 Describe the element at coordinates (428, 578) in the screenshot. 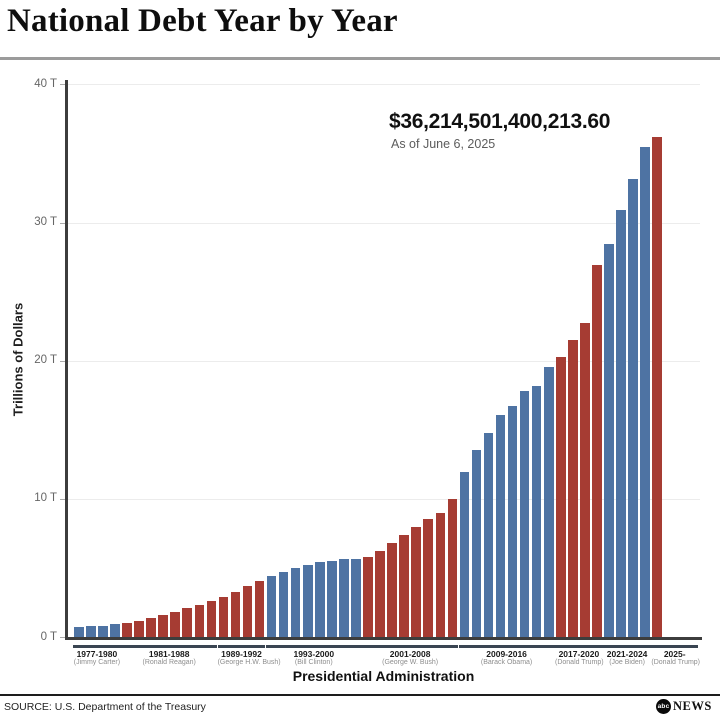

I see `bar-2006` at that location.